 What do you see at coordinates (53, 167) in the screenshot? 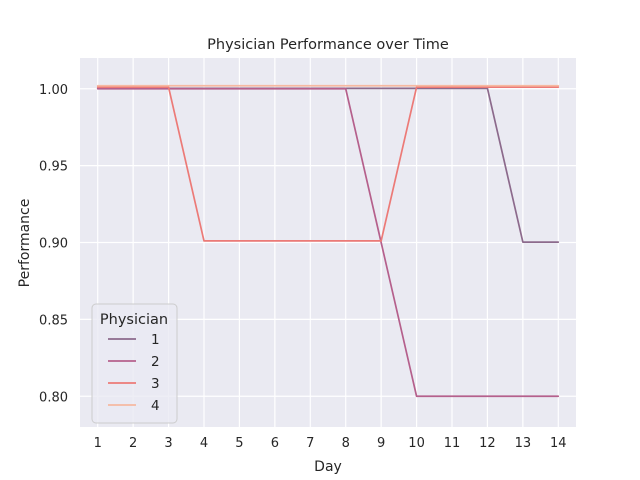
I see `y-tick-label: 0.95` at bounding box center [53, 167].